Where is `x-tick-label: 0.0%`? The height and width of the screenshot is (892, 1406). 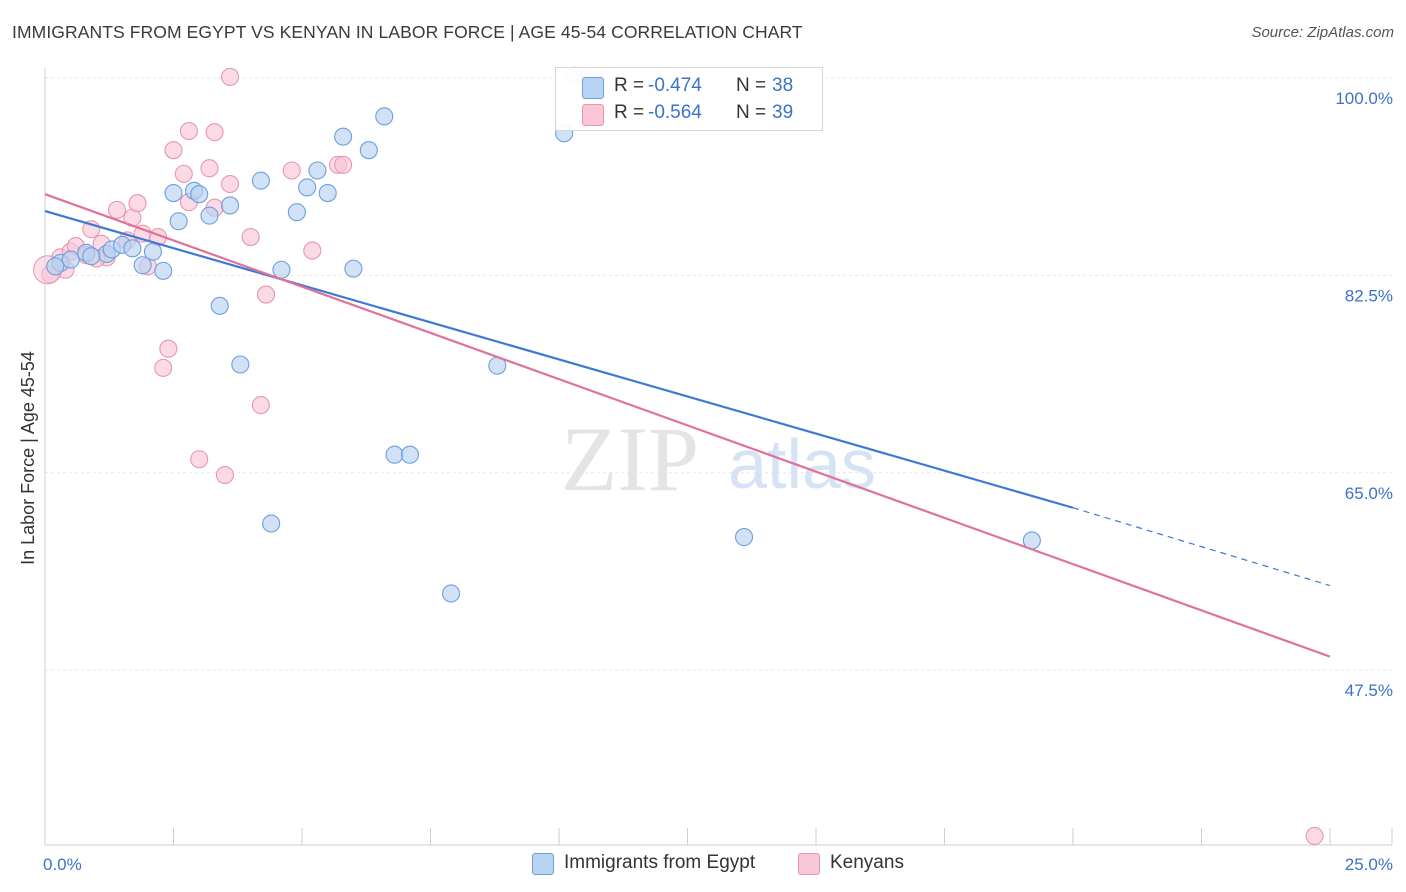 x-tick-label: 0.0% is located at coordinates (62, 864).